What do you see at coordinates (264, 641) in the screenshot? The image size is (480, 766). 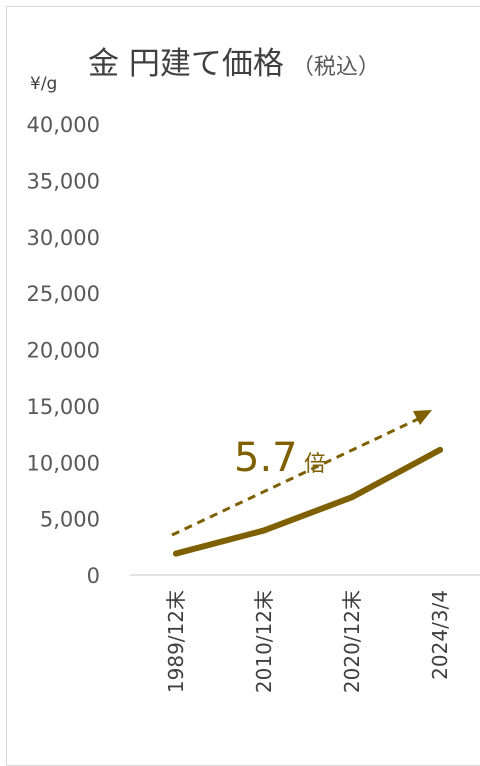 I see `x-tick-label: 2010/12末` at bounding box center [264, 641].